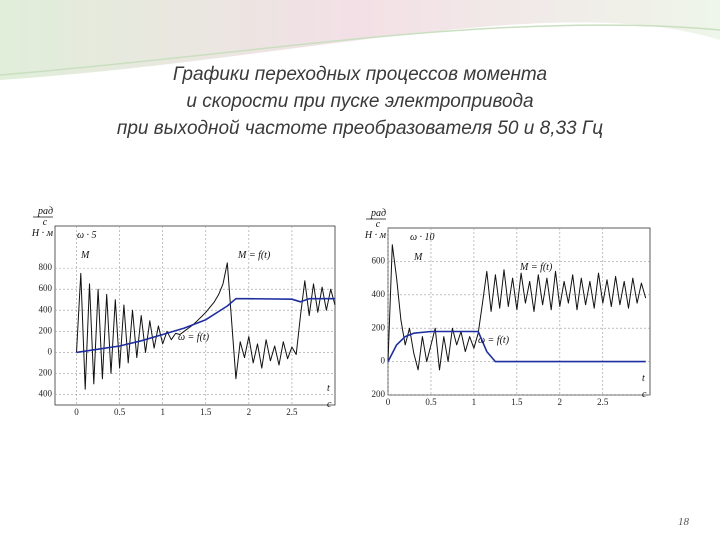  Describe the element at coordinates (360, 50) in the screenshot. I see `decor-line` at that location.